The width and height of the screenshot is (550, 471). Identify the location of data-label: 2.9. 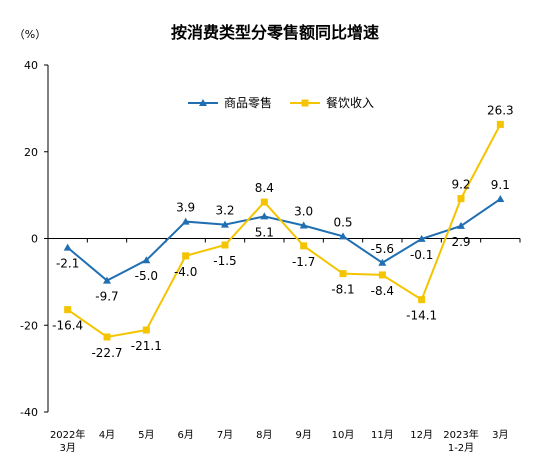
(460, 242).